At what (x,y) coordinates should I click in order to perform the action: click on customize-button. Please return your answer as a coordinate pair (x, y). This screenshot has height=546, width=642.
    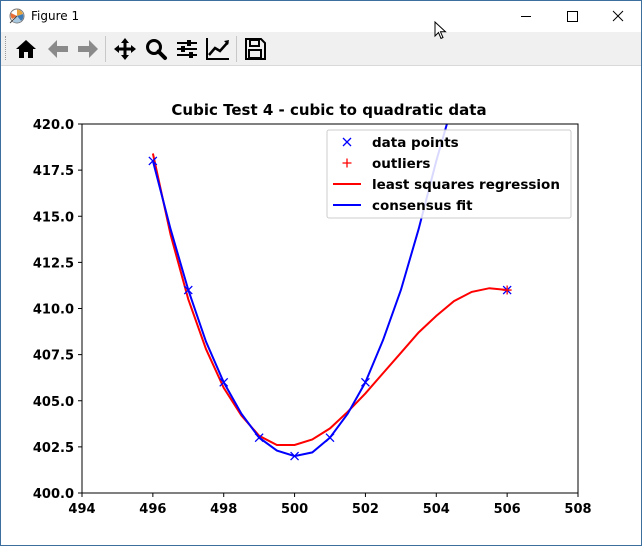
    Looking at the image, I should click on (218, 49).